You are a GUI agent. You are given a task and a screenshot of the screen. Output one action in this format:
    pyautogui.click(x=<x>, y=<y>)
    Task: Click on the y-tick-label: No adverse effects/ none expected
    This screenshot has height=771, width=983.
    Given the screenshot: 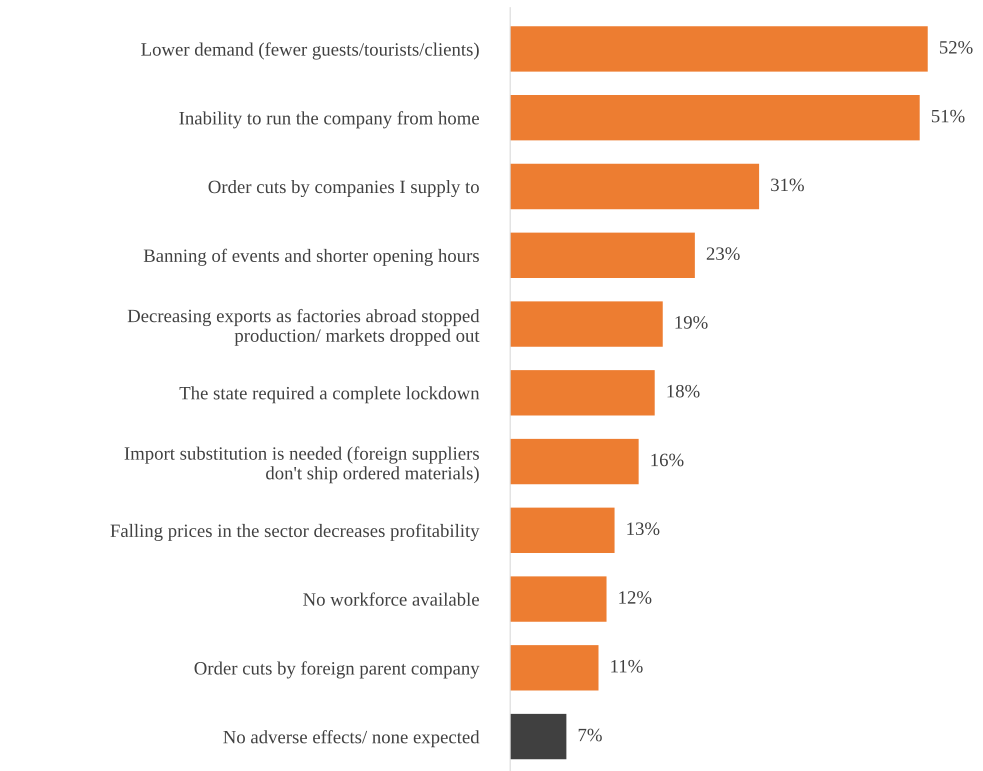 What is the action you would take?
    pyautogui.click(x=351, y=739)
    